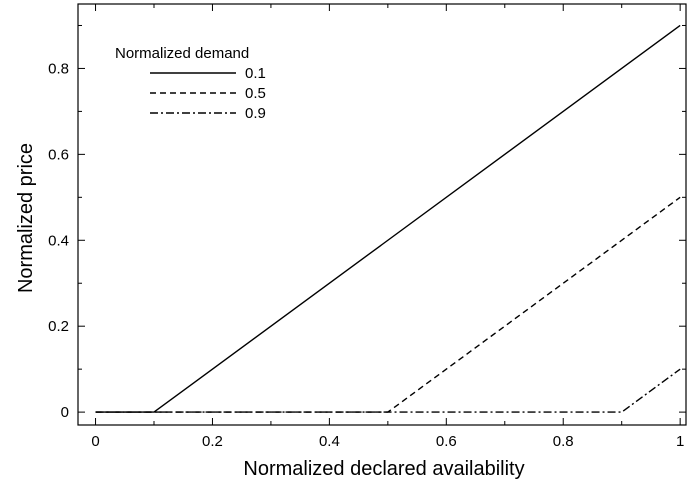 The width and height of the screenshot is (697, 486). I want to click on legend-label: 0.5, so click(255, 93).